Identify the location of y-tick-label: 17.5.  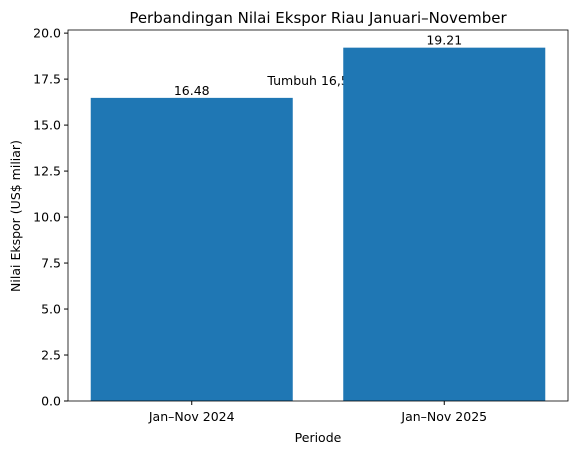
(47, 79).